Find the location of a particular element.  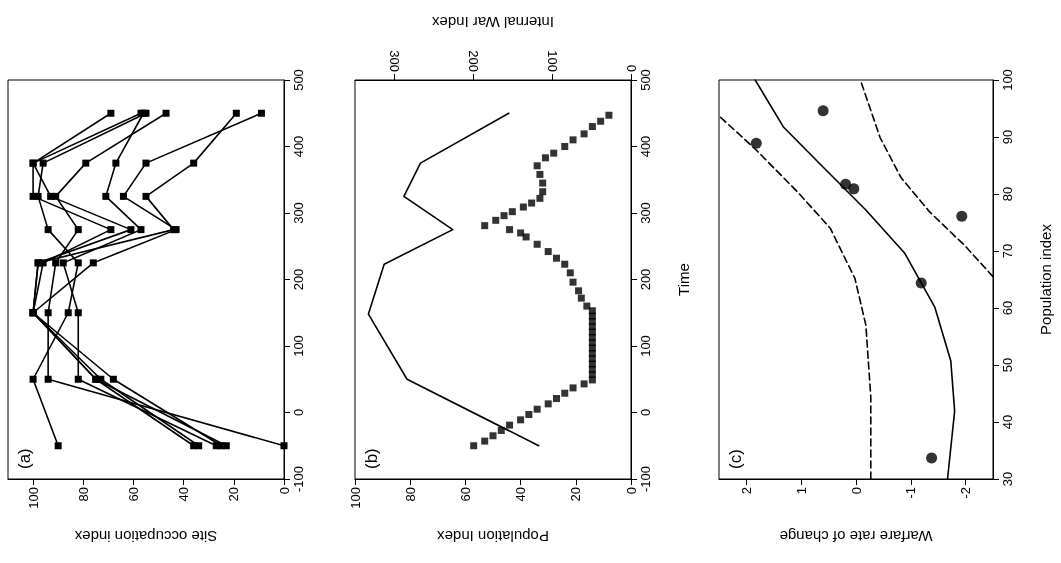

y-tick-label: 90 is located at coordinates (1007, 137).